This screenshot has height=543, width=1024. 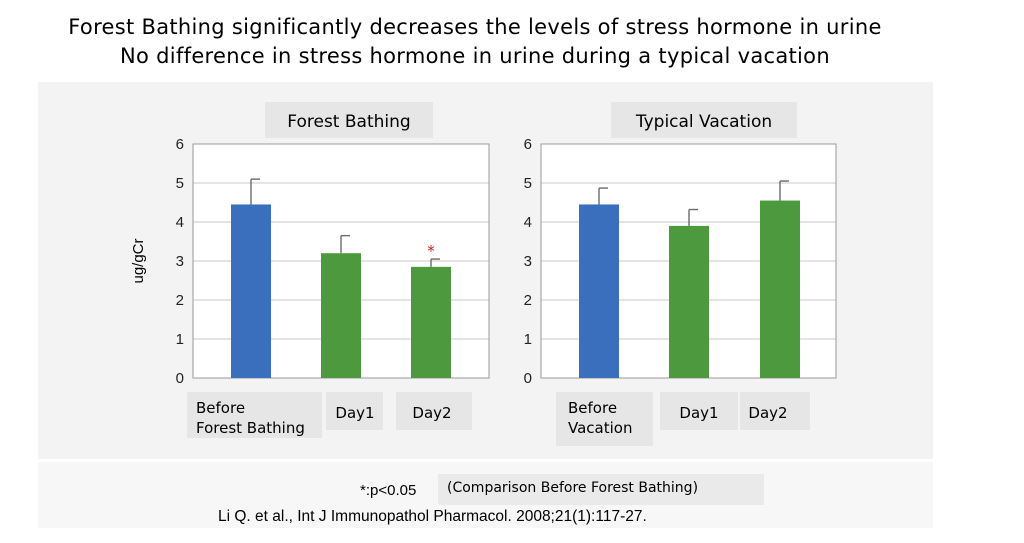 What do you see at coordinates (180, 261) in the screenshot?
I see `chart-1-y-tick-label: 3` at bounding box center [180, 261].